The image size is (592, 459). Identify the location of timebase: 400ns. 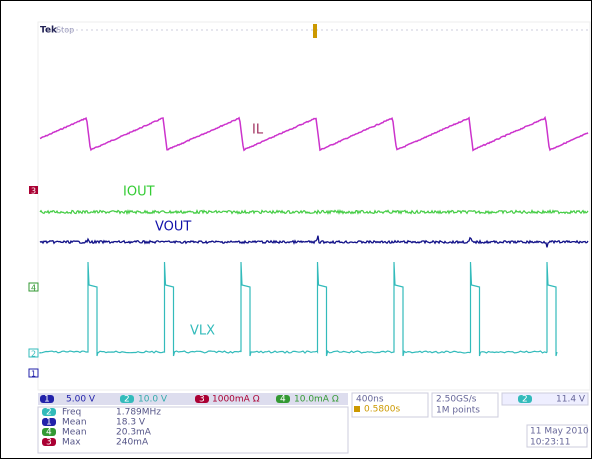
(370, 400).